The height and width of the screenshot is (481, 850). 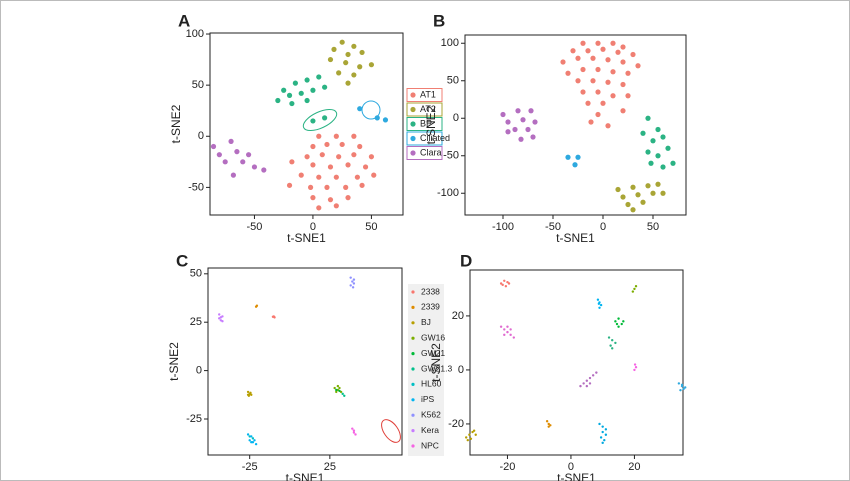 What do you see at coordinates (553, 227) in the screenshot?
I see `x-tick-label: -50` at bounding box center [553, 227].